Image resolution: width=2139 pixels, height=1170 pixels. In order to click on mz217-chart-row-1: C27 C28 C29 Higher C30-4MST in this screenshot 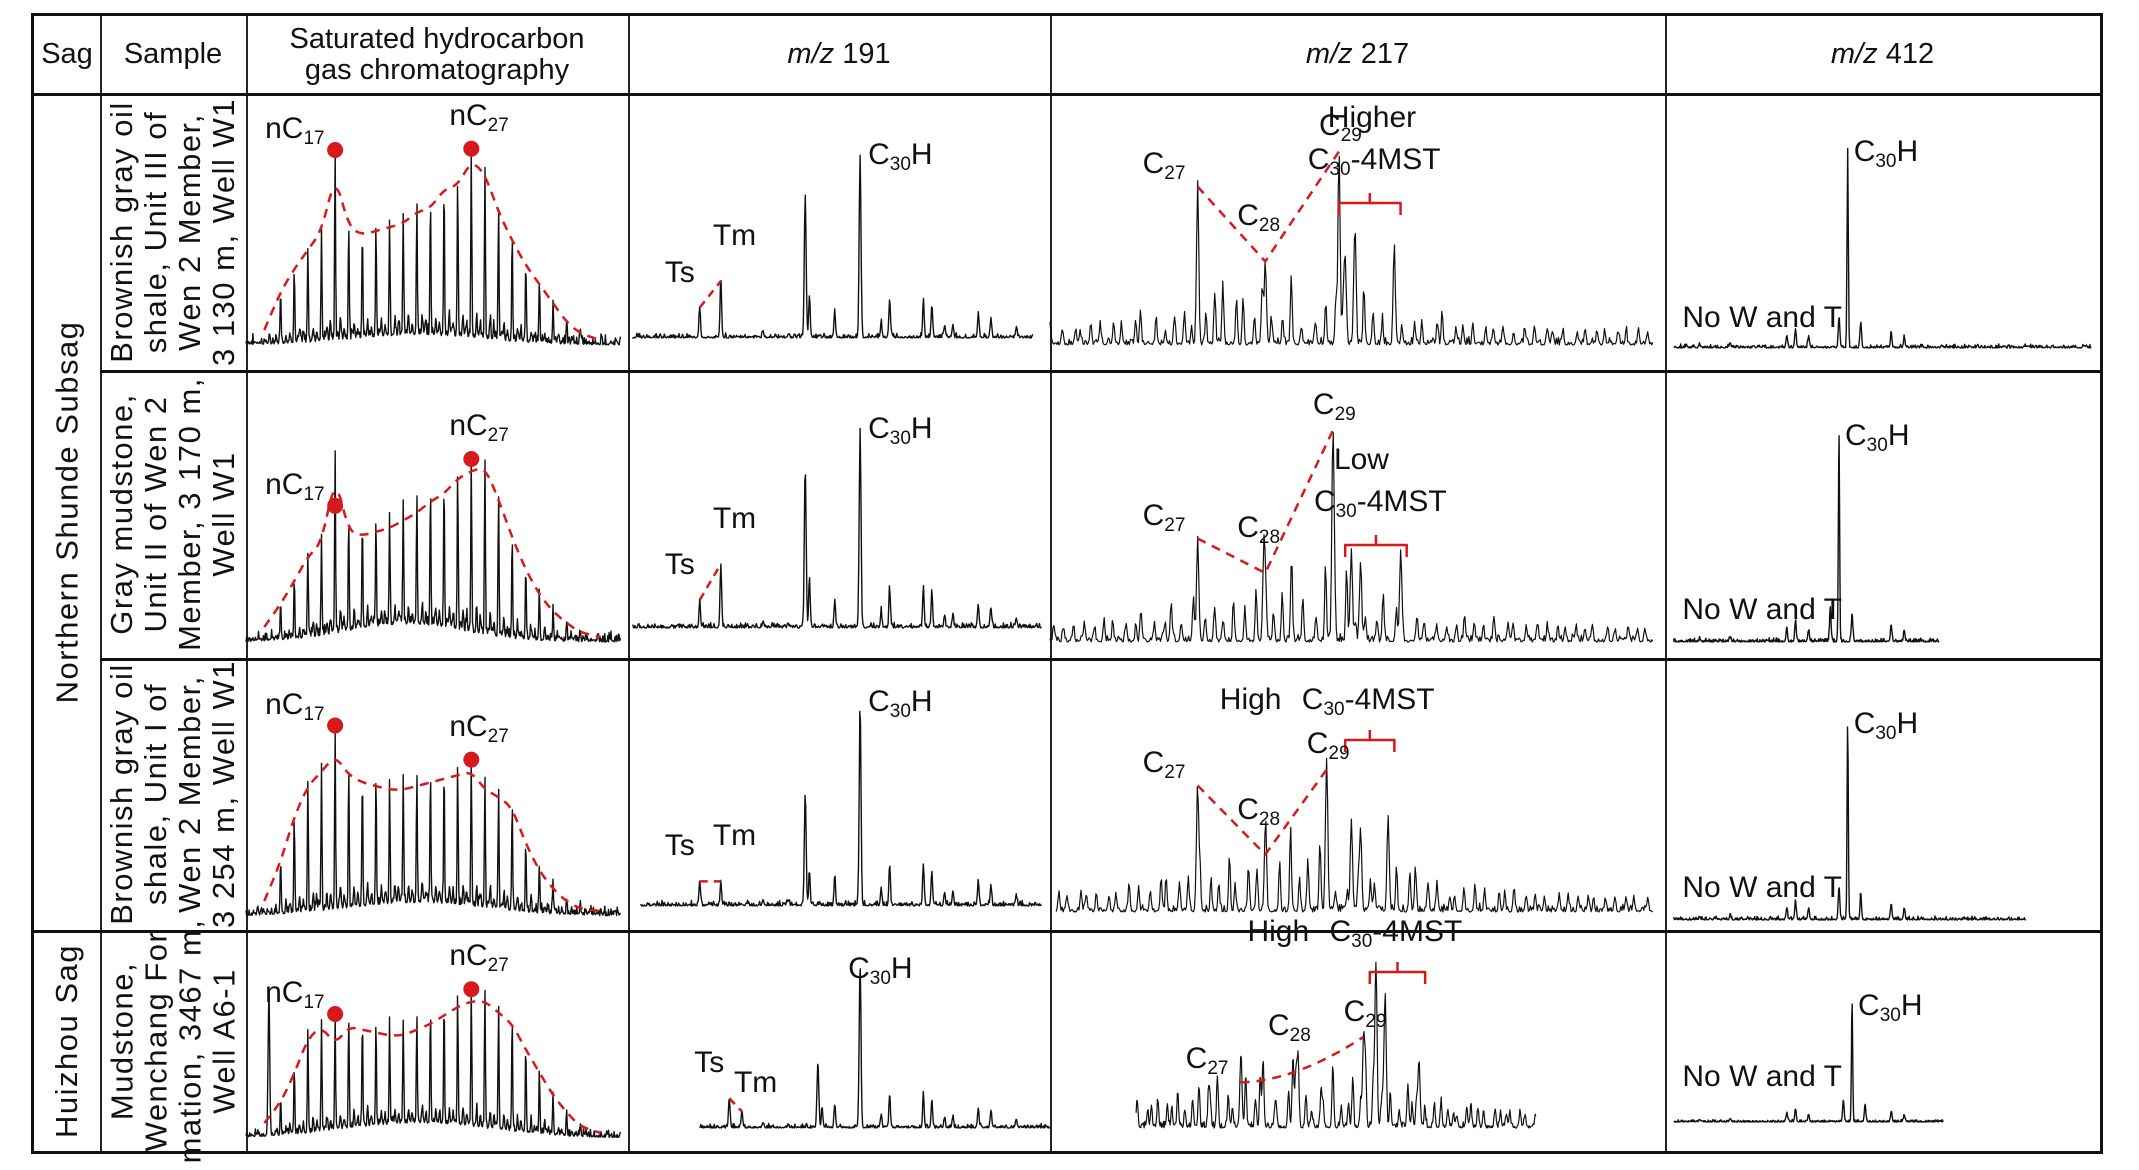, I will do `click(1357, 231)`.